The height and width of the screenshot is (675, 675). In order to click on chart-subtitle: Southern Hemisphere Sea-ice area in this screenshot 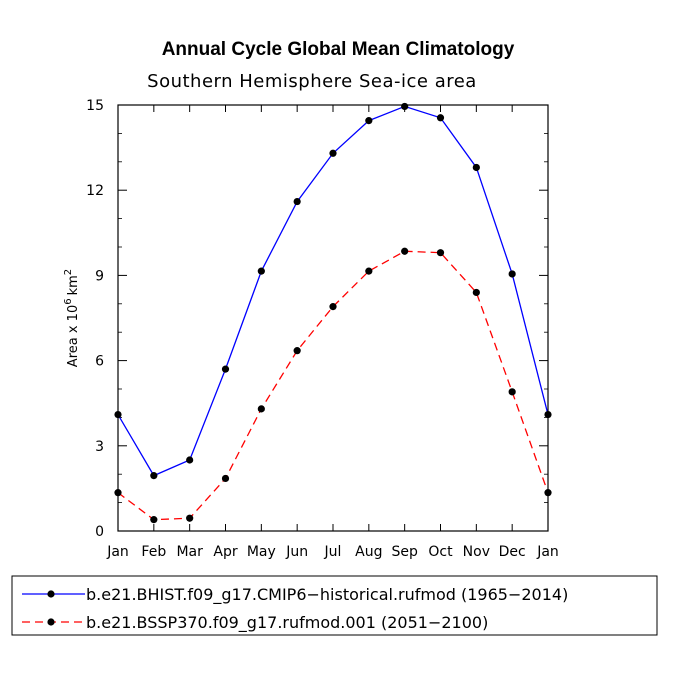, I will do `click(312, 81)`.